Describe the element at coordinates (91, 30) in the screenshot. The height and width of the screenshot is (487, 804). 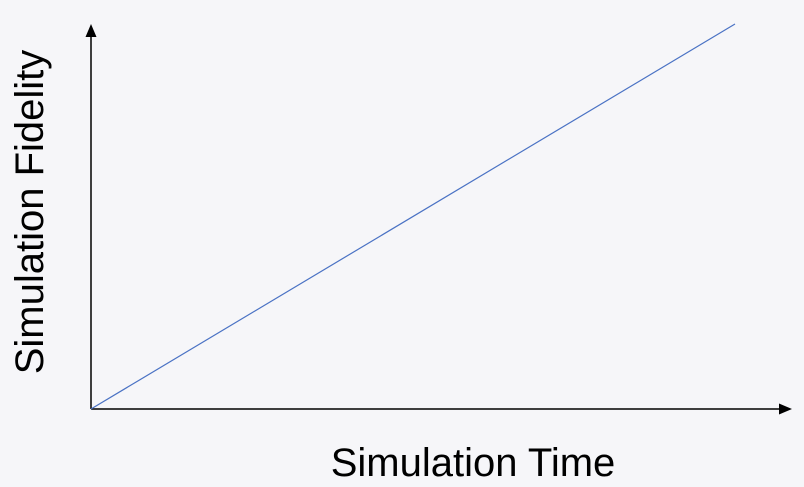
I see `y-axis-arrowhead` at that location.